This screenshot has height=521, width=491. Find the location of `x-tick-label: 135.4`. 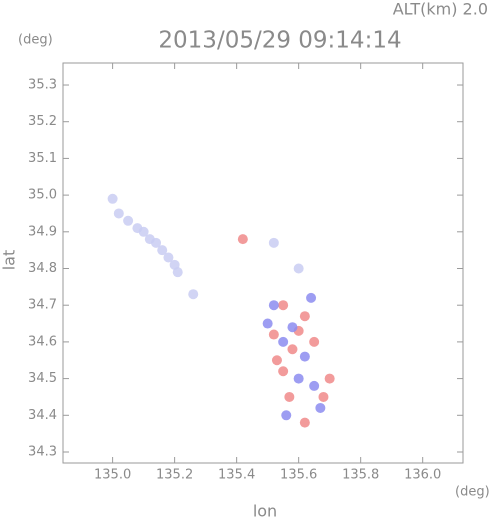

x-tick-label: 135.4 is located at coordinates (236, 475).